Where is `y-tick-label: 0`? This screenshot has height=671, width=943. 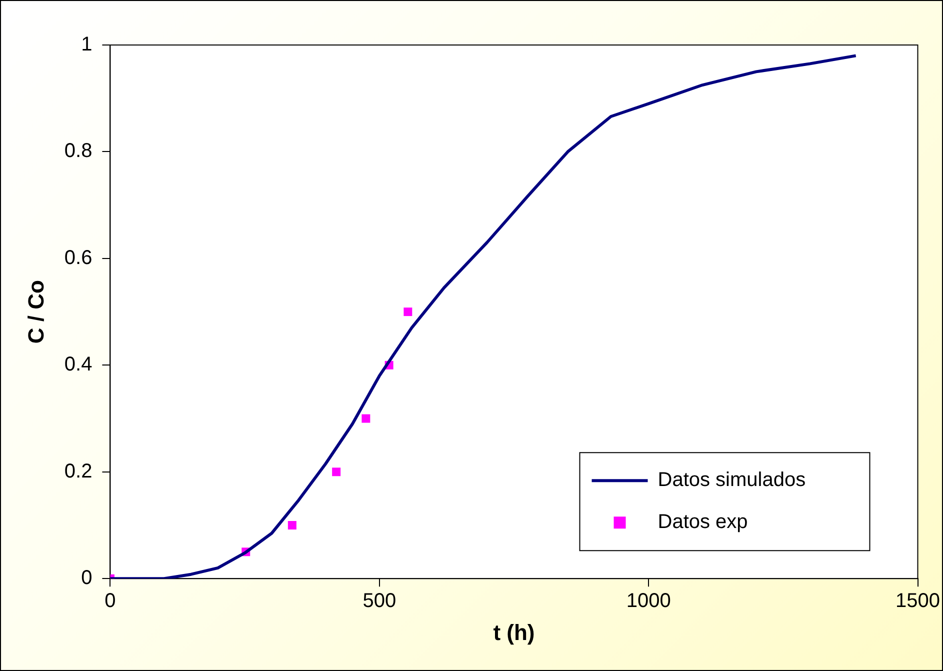
y-tick-label: 0 is located at coordinates (86, 578).